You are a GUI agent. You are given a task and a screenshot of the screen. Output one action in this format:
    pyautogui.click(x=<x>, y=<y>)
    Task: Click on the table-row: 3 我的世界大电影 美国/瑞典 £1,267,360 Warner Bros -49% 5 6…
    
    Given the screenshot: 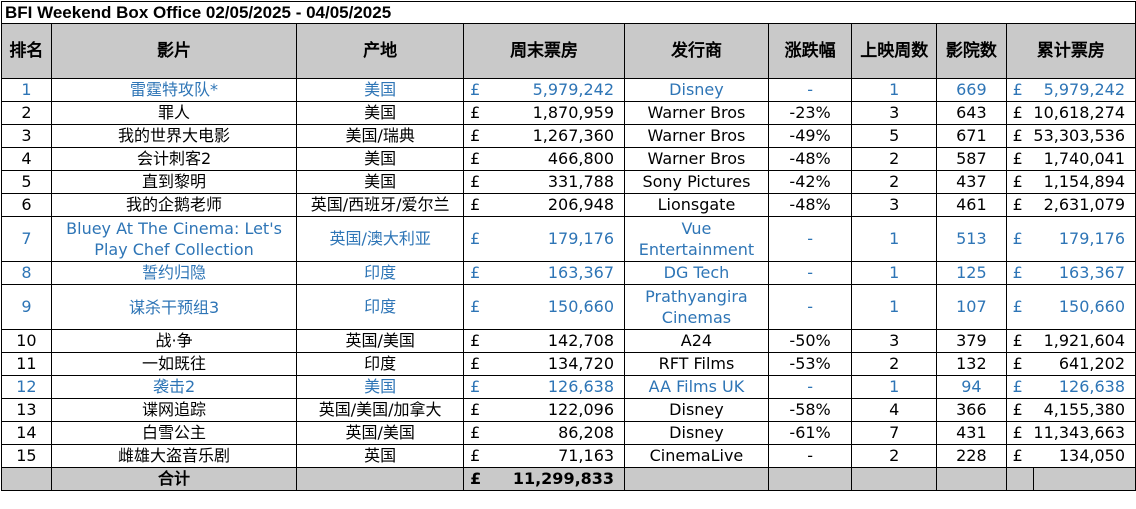 What is the action you would take?
    pyautogui.click(x=568, y=136)
    